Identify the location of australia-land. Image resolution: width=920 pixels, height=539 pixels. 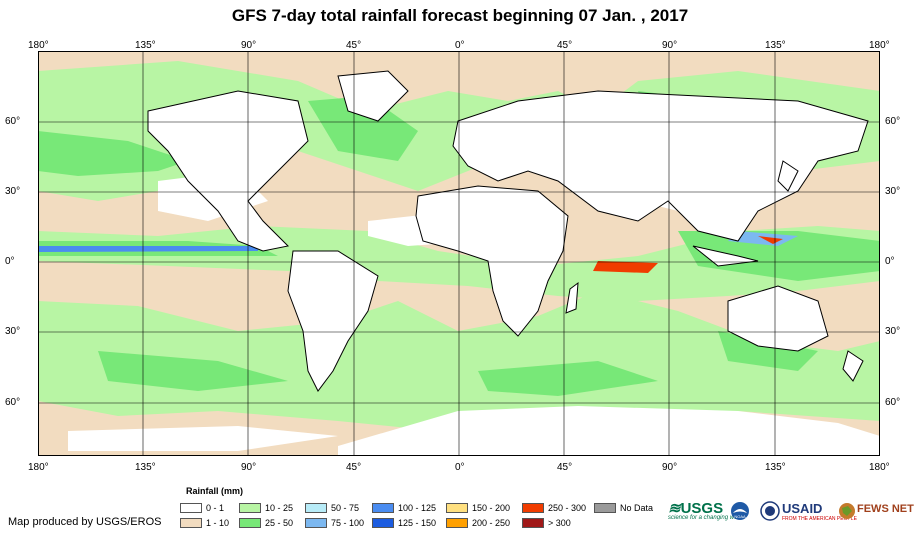
(778, 318).